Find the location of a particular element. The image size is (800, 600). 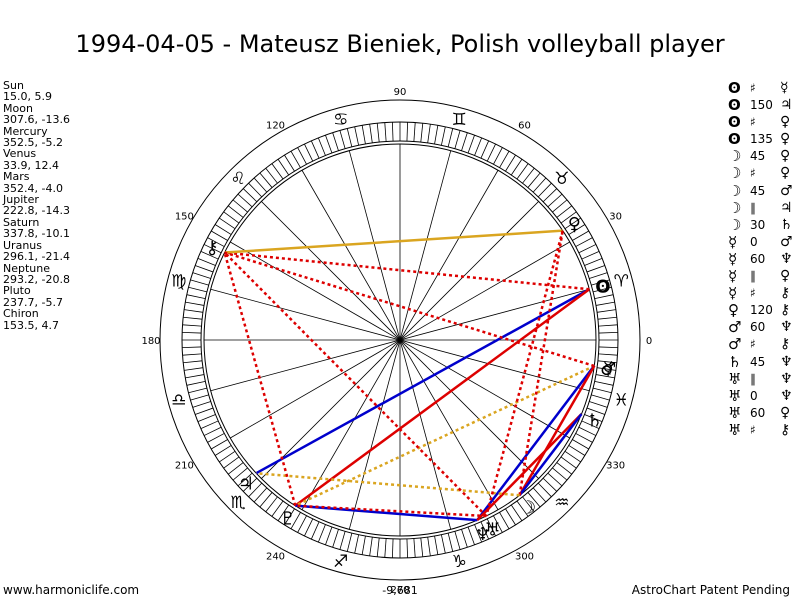

planet-glyph: ☽ is located at coordinates (528, 507).